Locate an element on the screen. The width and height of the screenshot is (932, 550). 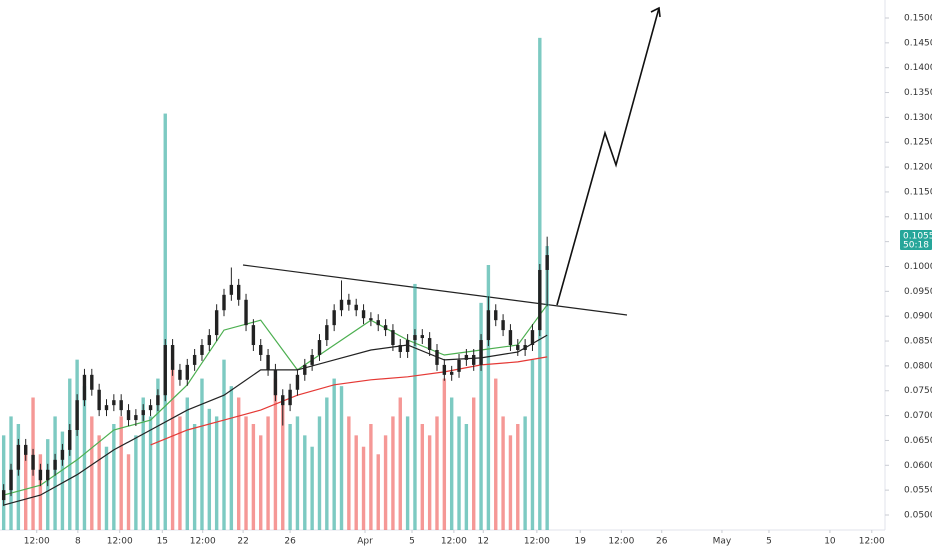
x-tick-label: Apr is located at coordinates (365, 542).